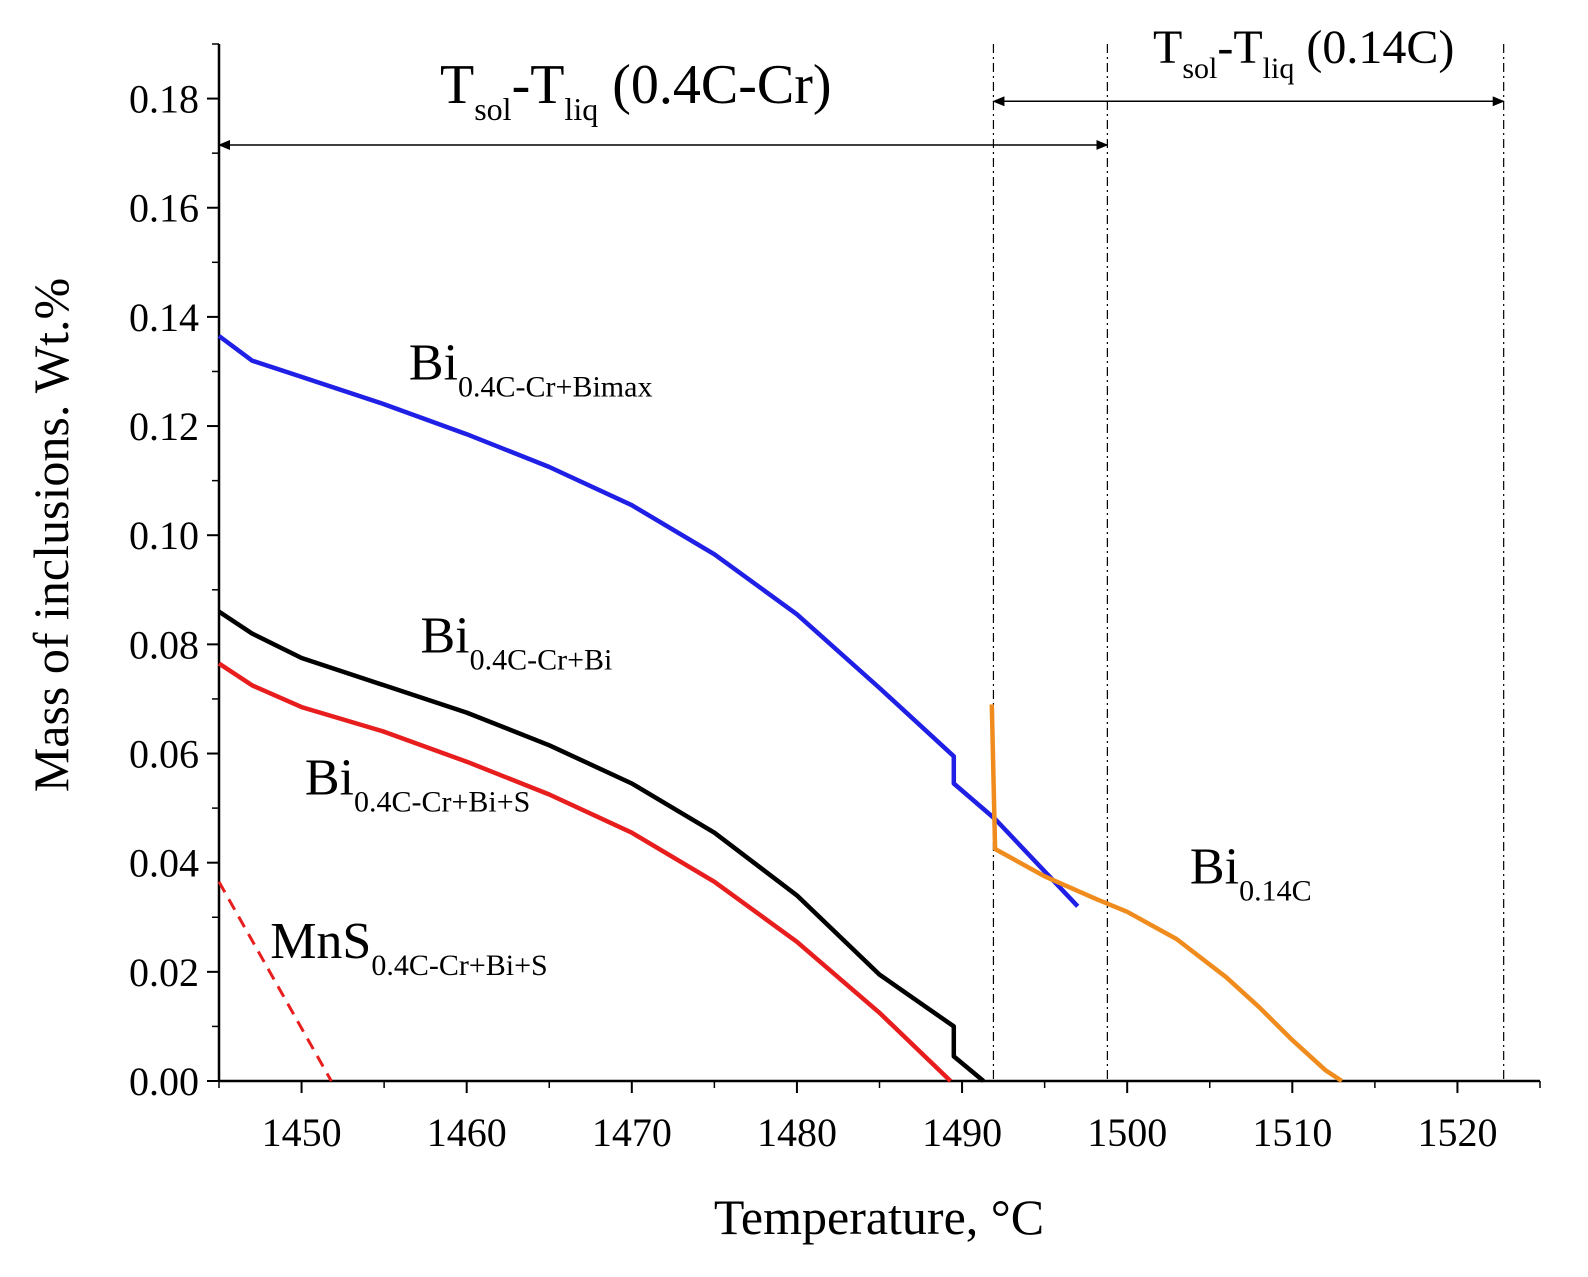 The width and height of the screenshot is (1588, 1277). What do you see at coordinates (302, 1132) in the screenshot?
I see `x-tick-label-1450: 1450` at bounding box center [302, 1132].